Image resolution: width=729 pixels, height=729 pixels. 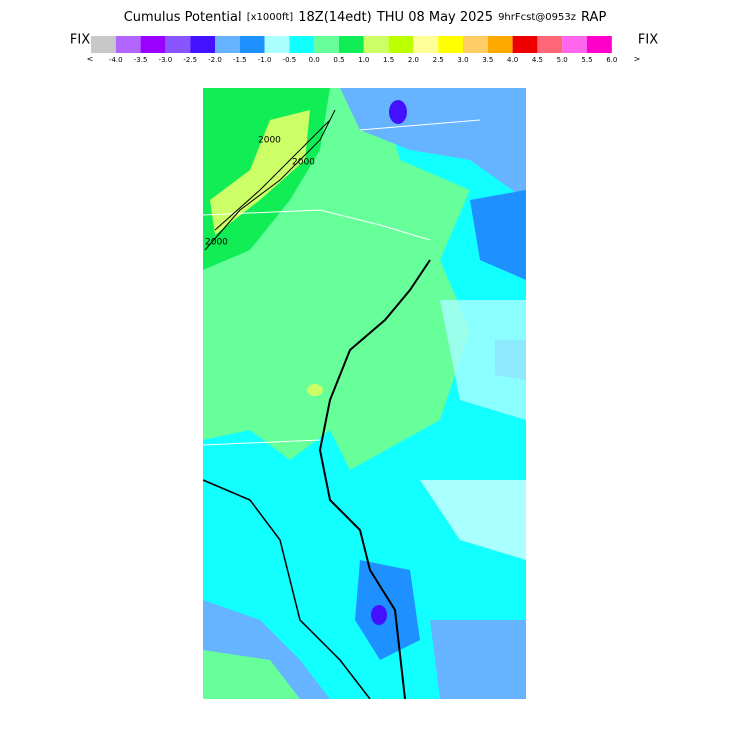 What do you see at coordinates (586, 60) in the screenshot?
I see `colorbar-label: 5.5` at bounding box center [586, 60].